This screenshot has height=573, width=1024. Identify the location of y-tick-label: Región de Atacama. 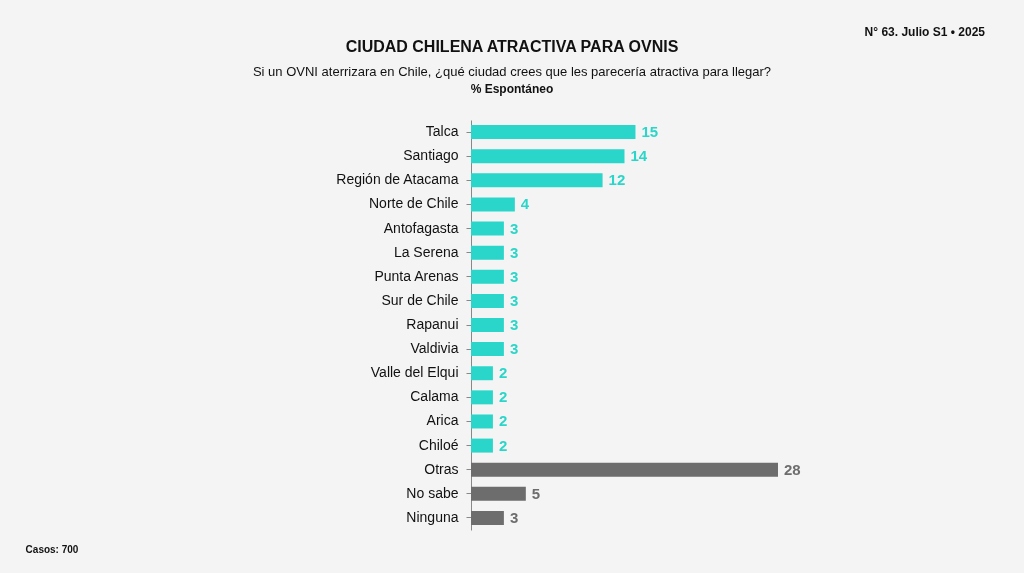
(397, 179).